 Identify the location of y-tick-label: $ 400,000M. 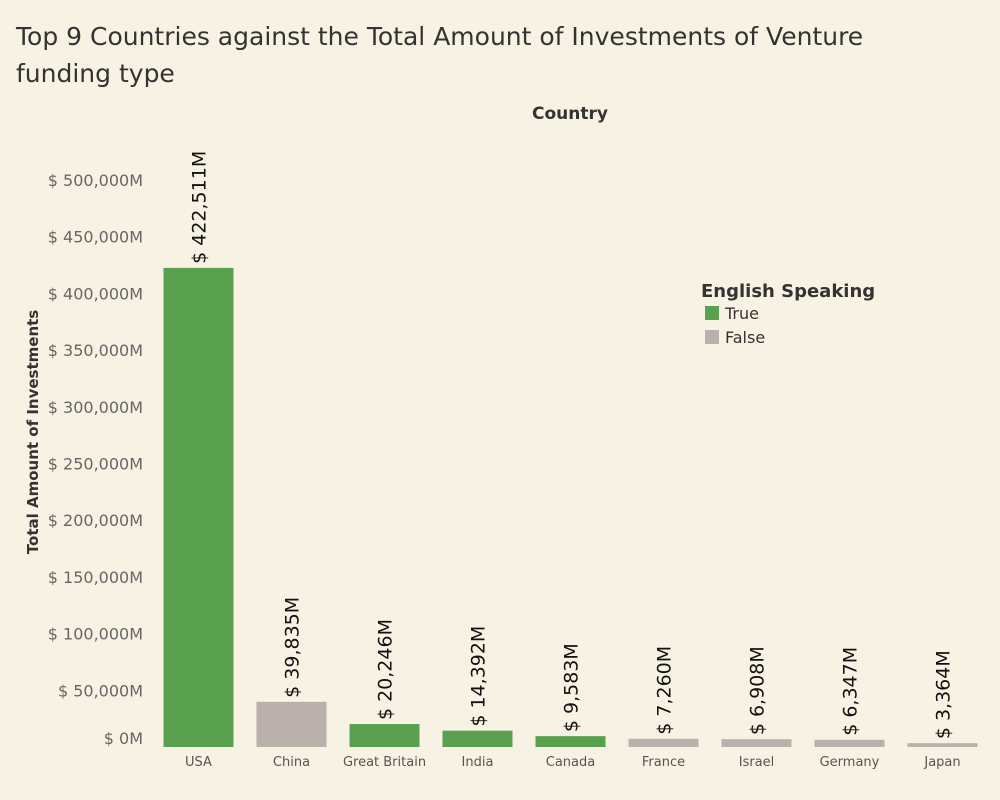
(95, 293).